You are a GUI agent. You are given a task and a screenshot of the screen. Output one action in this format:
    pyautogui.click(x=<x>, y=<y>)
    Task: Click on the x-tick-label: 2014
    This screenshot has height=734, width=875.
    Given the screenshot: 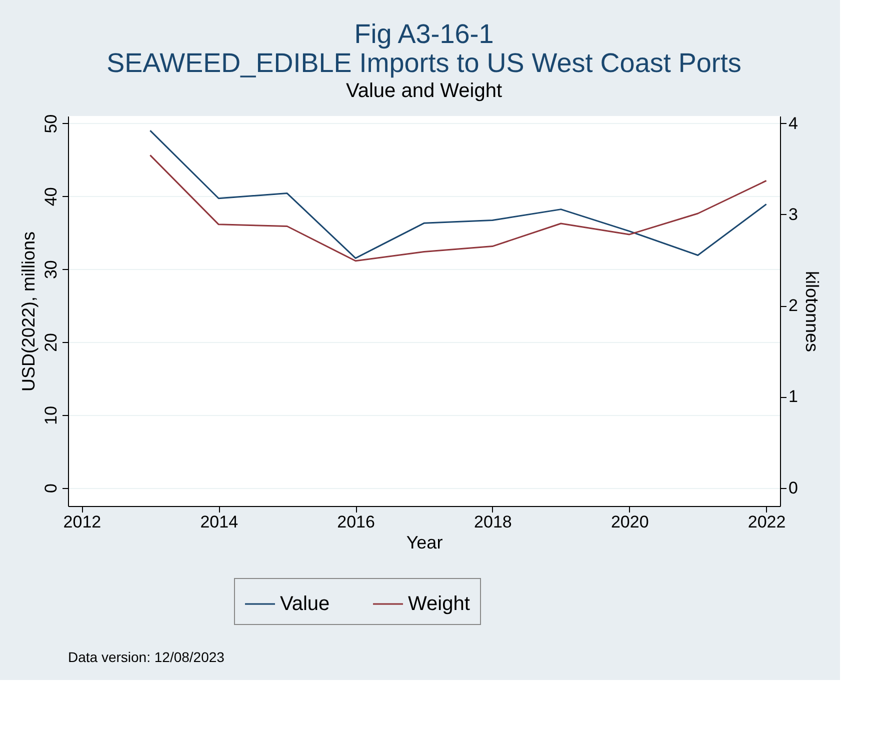 What is the action you would take?
    pyautogui.click(x=219, y=522)
    